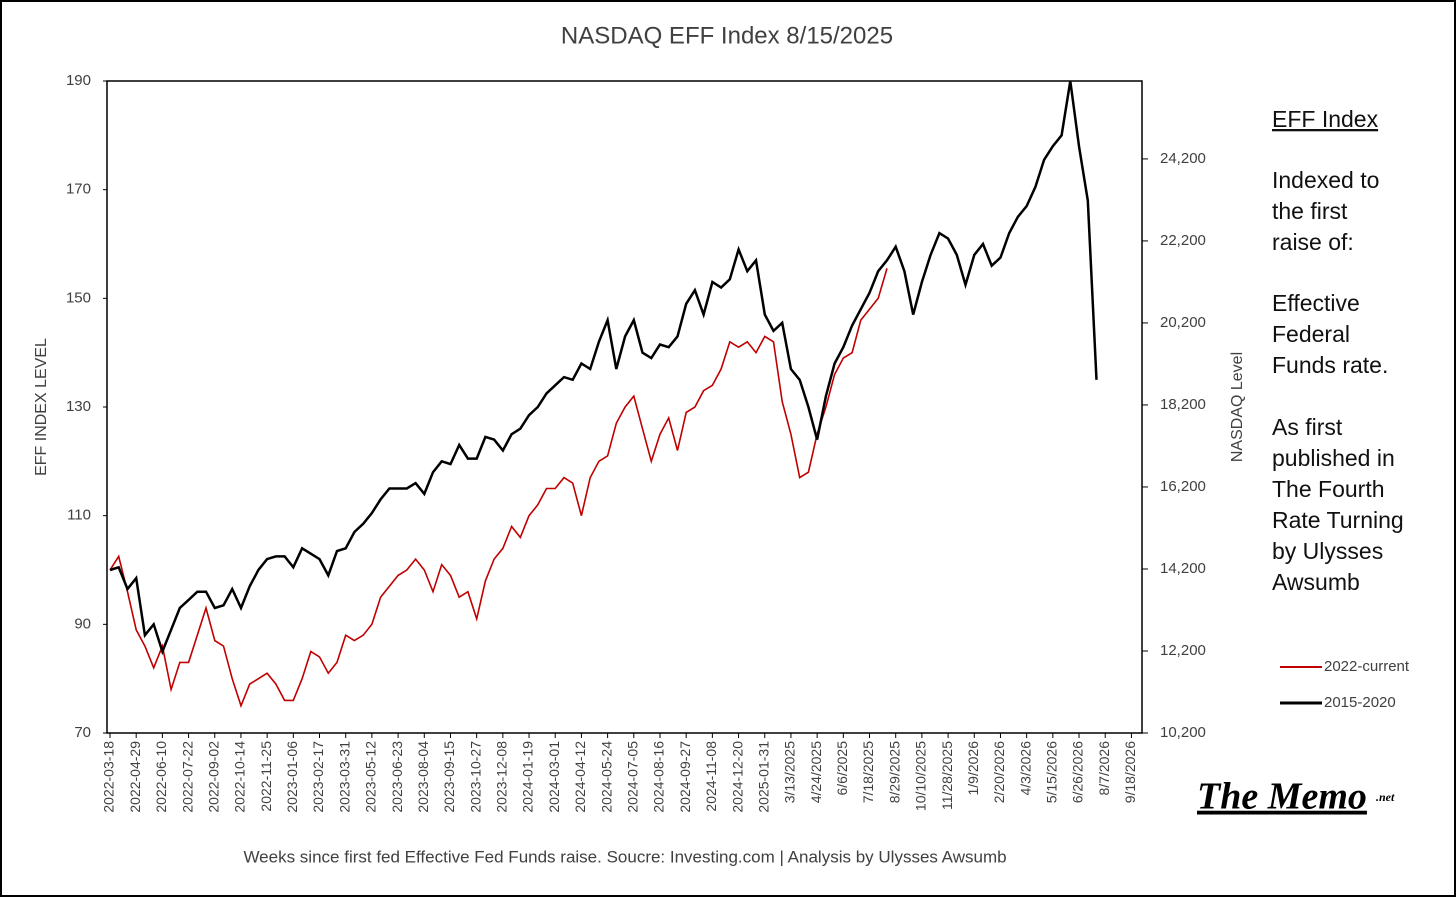  What do you see at coordinates (633, 777) in the screenshot?
I see `x-tick-label: 2024-07-05` at bounding box center [633, 777].